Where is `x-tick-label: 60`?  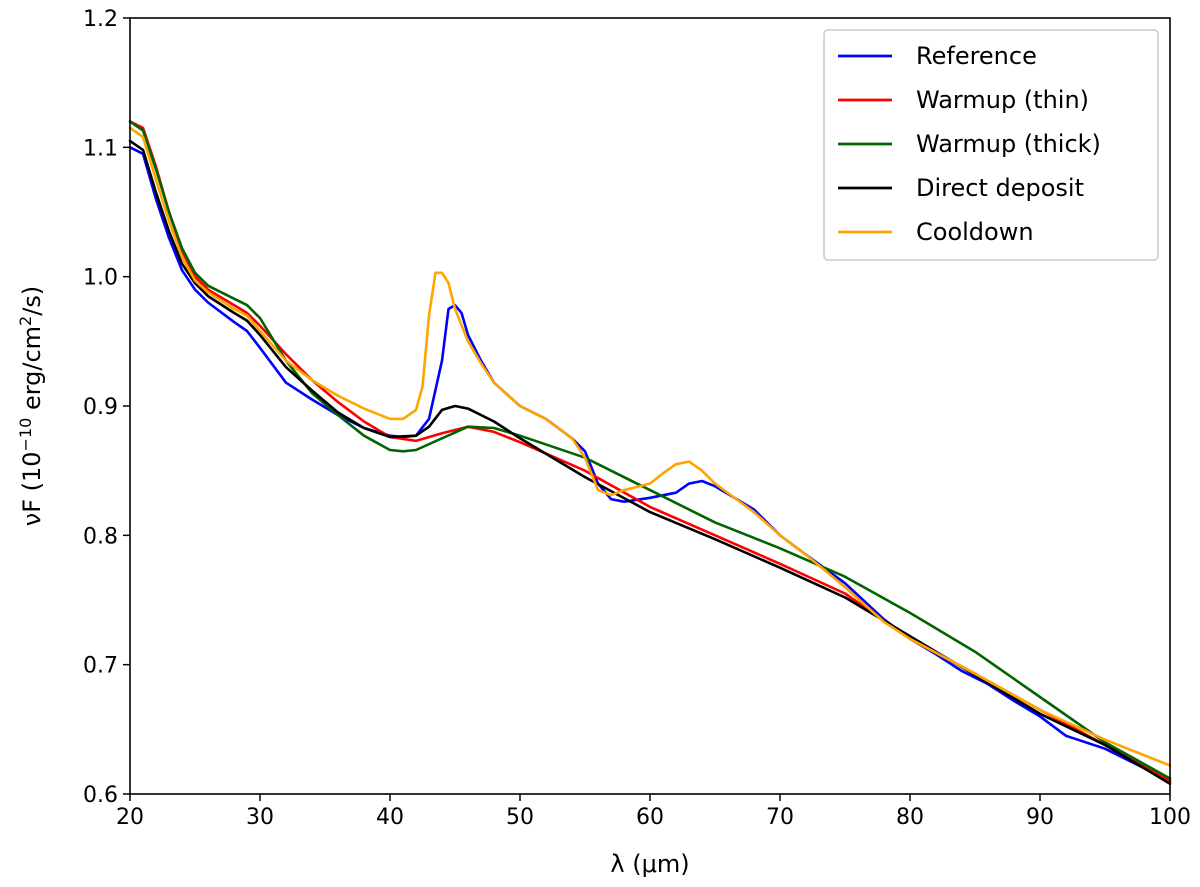
x-tick-label: 60 is located at coordinates (650, 817).